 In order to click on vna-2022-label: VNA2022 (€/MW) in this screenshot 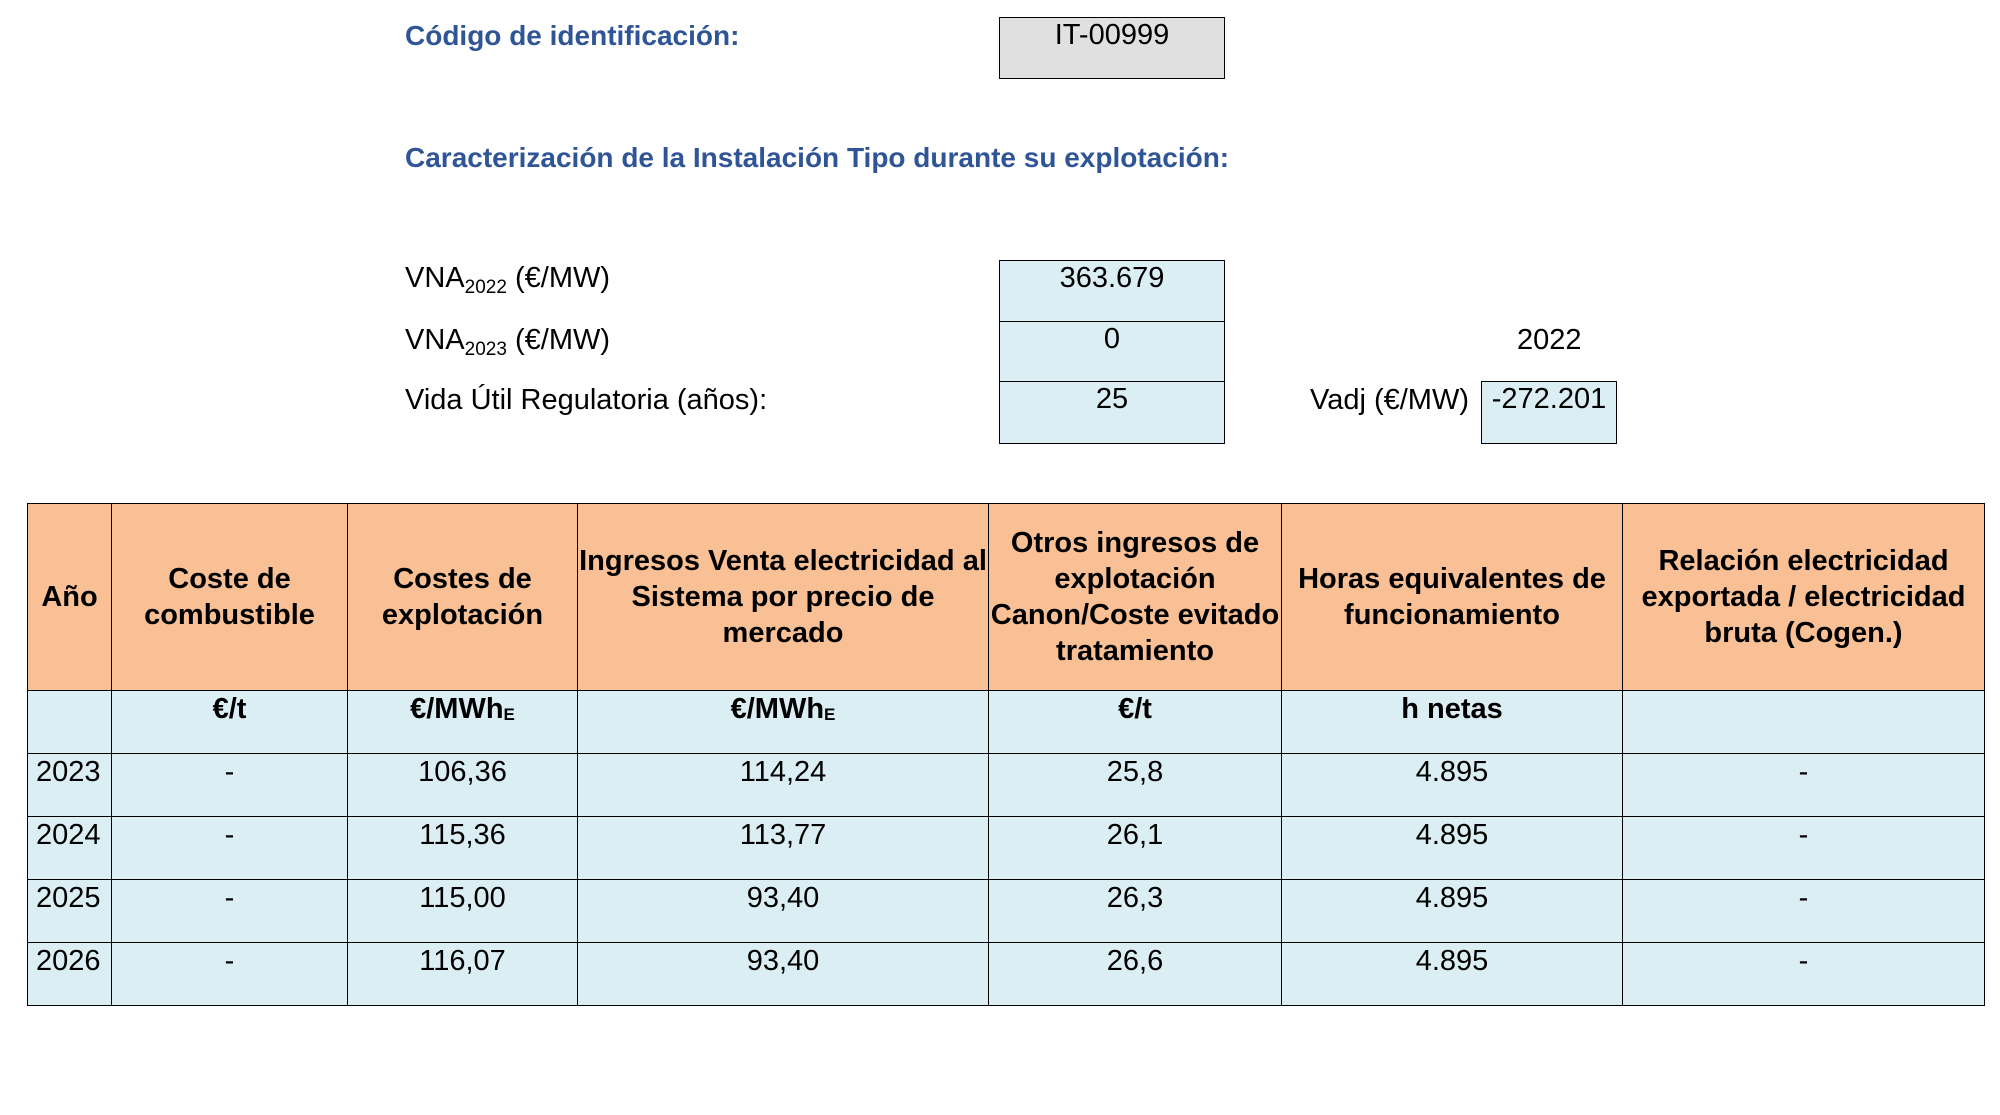, I will do `click(507, 280)`.